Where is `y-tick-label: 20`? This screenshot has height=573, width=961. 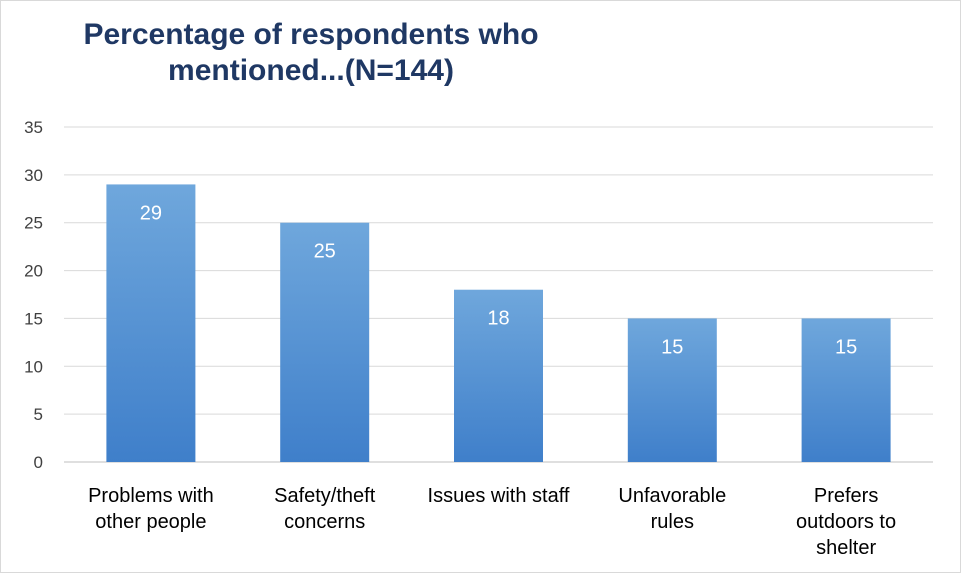 y-tick-label: 20 is located at coordinates (33, 271).